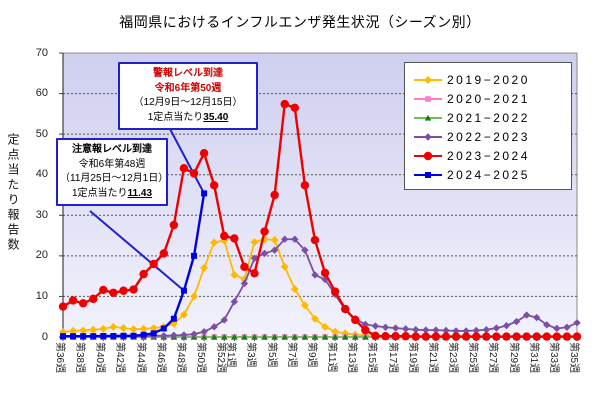 The height and width of the screenshot is (408, 600). I want to click on x-tick-label: 第48週, so click(180, 358).